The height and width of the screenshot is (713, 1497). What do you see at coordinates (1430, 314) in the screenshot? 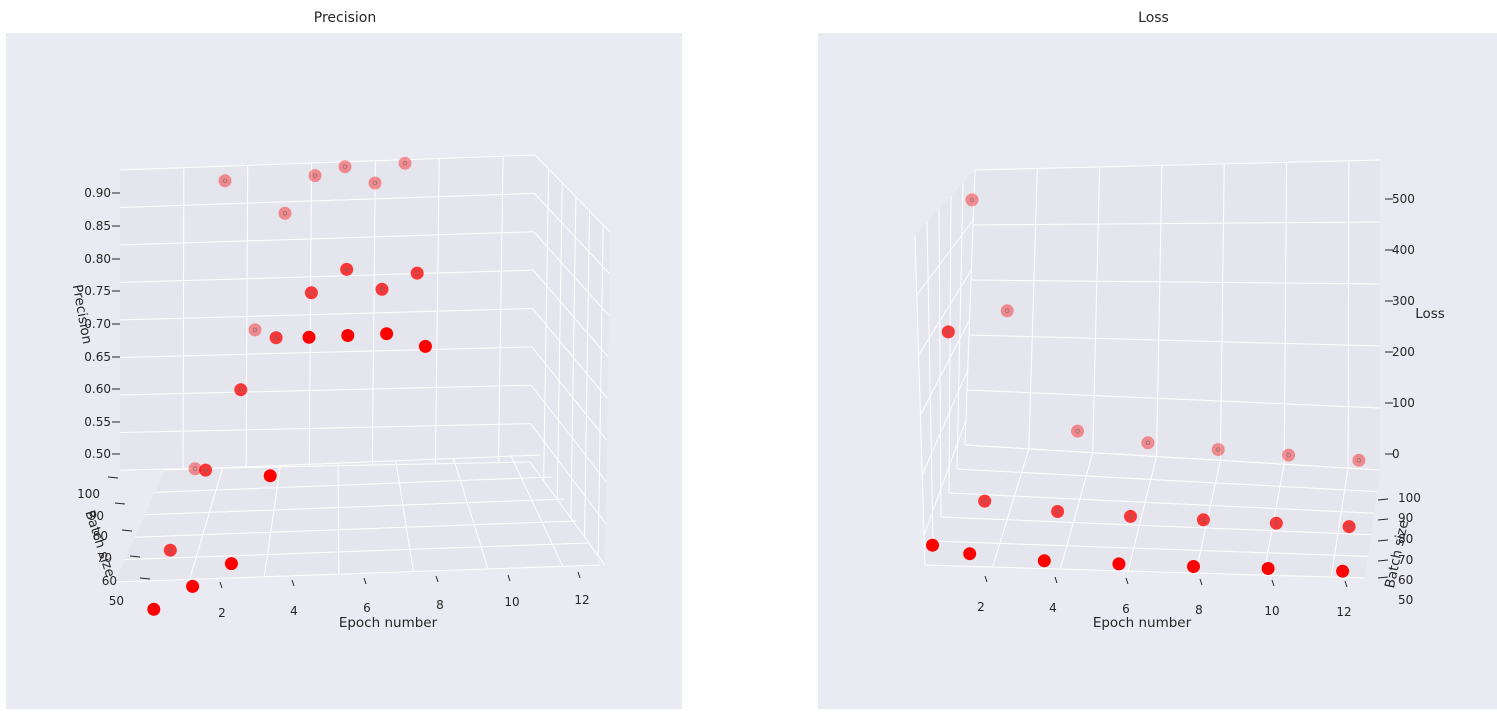
I see `z-axis-label: Loss` at bounding box center [1430, 314].